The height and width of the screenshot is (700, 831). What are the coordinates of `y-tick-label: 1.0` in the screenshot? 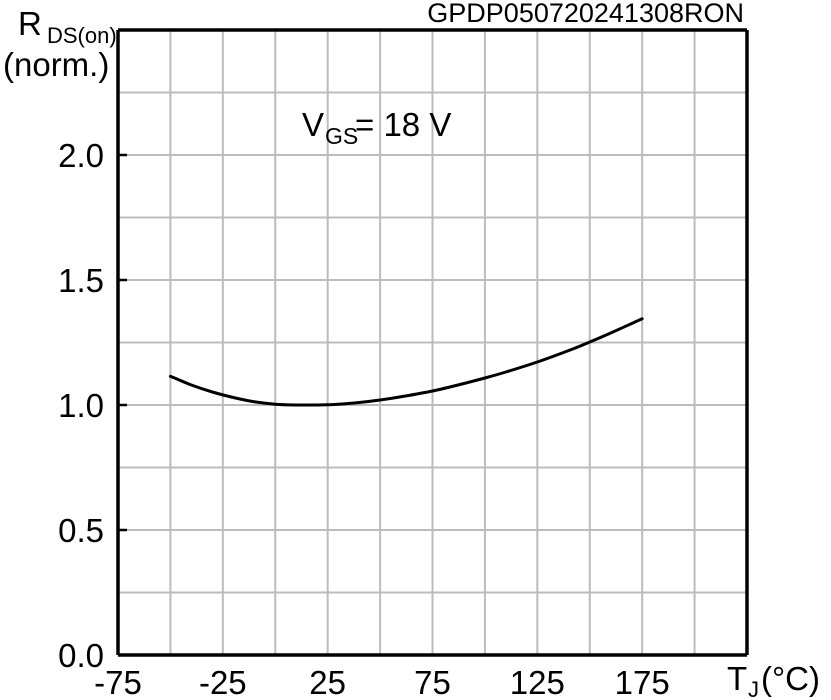 It's located at (81, 405).